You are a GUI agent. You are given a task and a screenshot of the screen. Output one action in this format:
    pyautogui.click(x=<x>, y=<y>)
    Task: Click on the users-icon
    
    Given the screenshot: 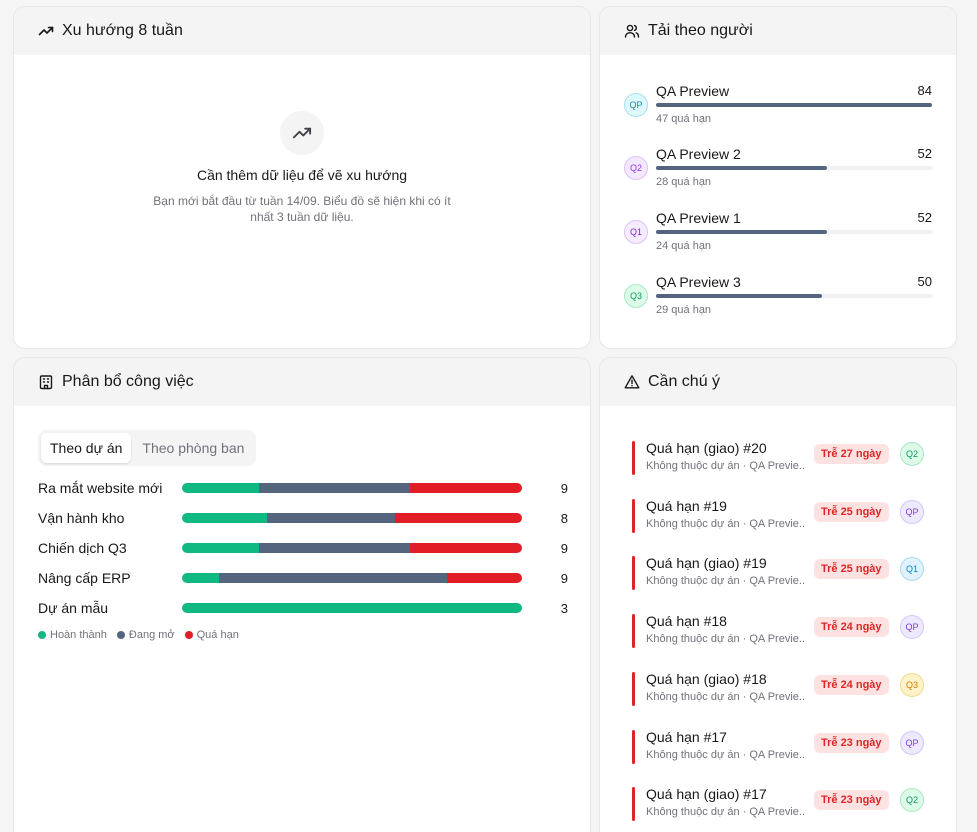 What is the action you would take?
    pyautogui.click(x=632, y=31)
    